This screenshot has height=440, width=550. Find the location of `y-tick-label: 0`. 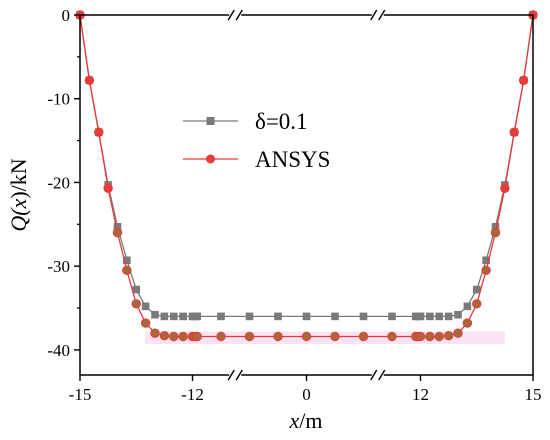

y-tick-label: 0 is located at coordinates (66, 15).